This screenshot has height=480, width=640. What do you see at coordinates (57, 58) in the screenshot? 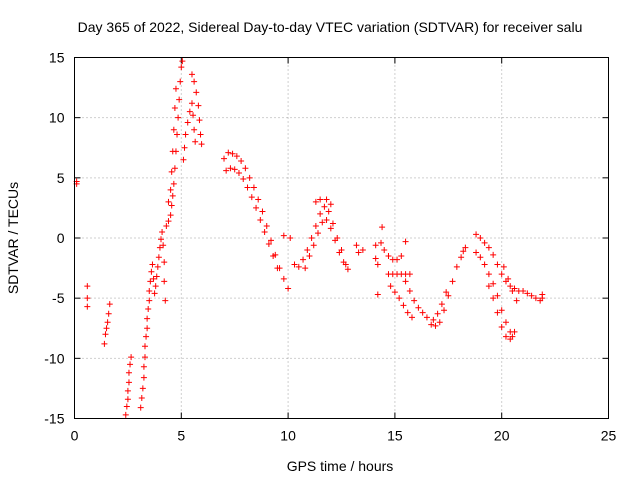
I see `y-tick-label: 15` at bounding box center [57, 58].